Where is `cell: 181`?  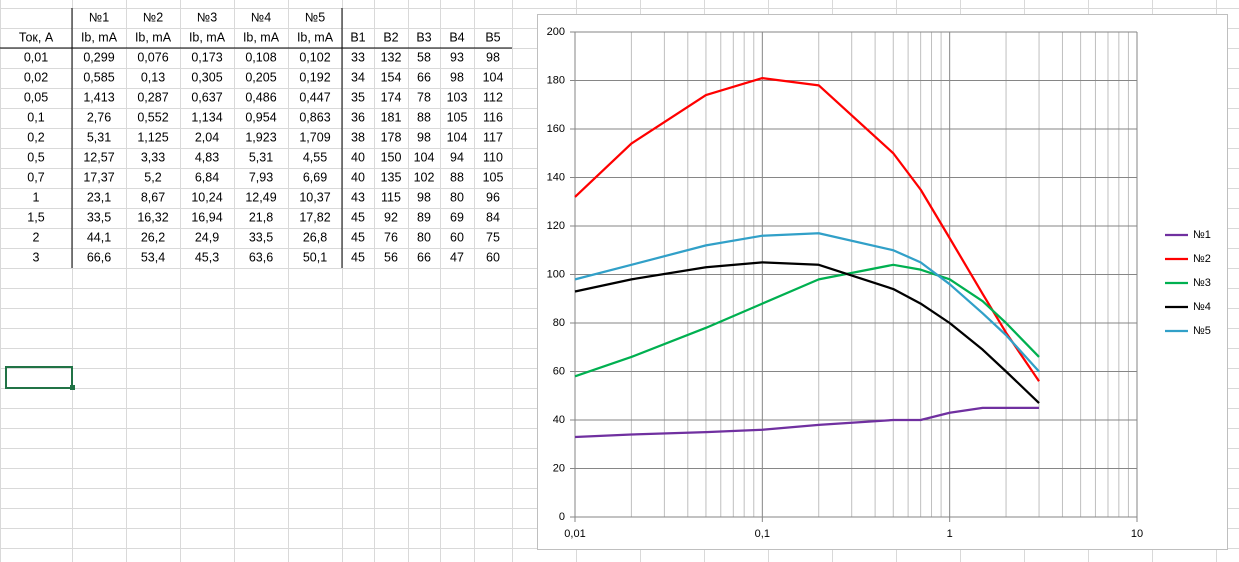 cell: 181 is located at coordinates (391, 117).